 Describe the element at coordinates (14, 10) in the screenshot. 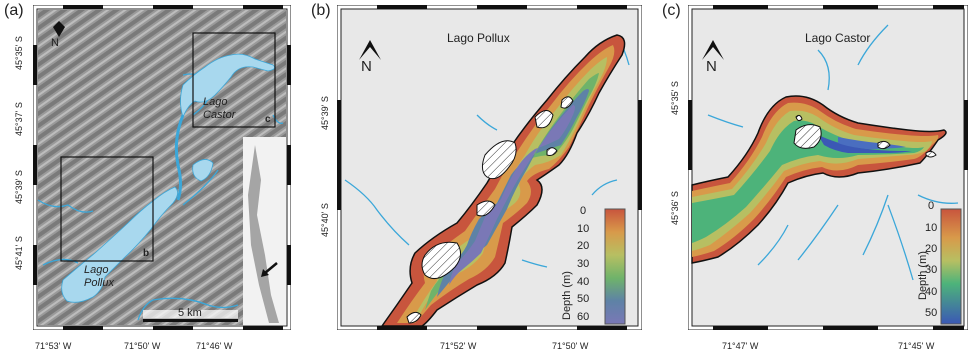

I see `panel-a-label: (a)` at that location.